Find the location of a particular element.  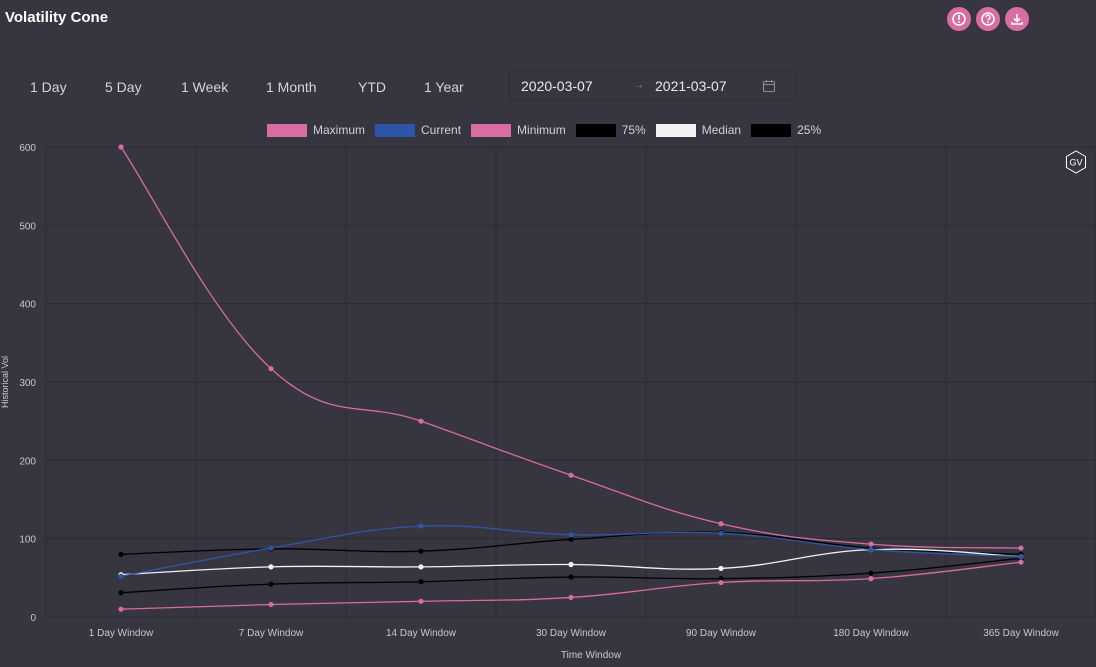

range-ytd: YTD is located at coordinates (372, 87).